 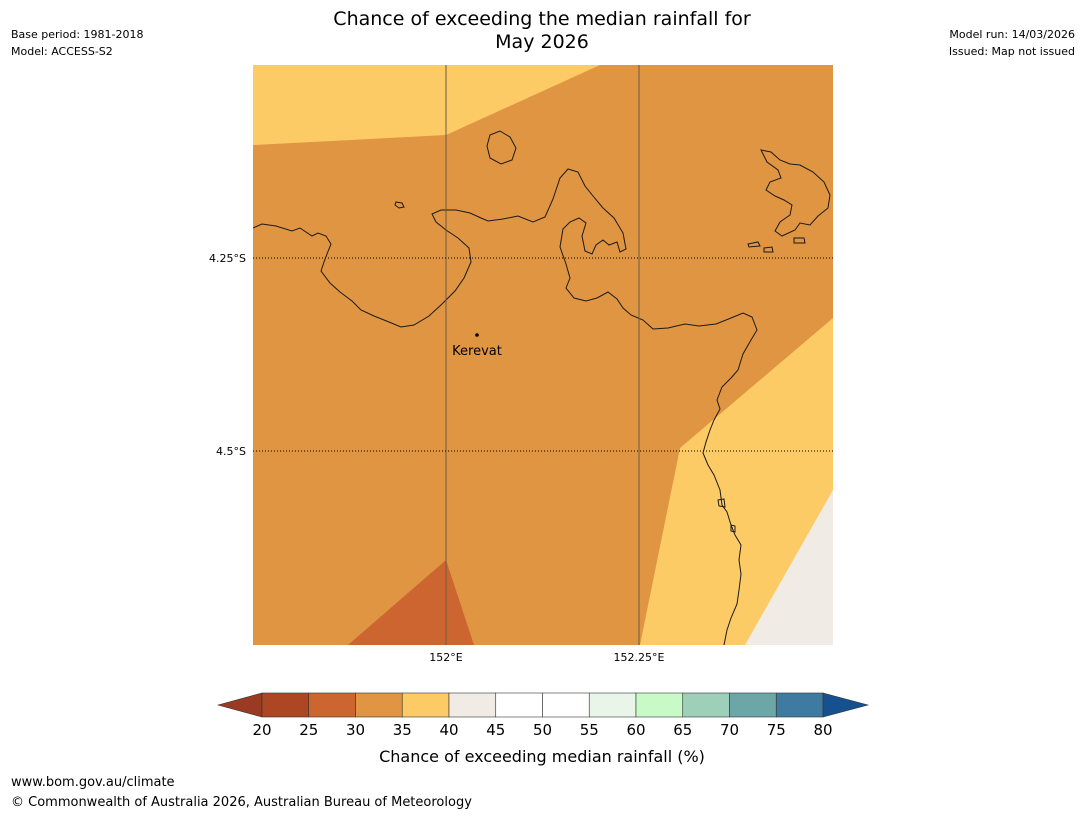 I want to click on issued-text: Issued: Map not issued, so click(x=1011, y=51).